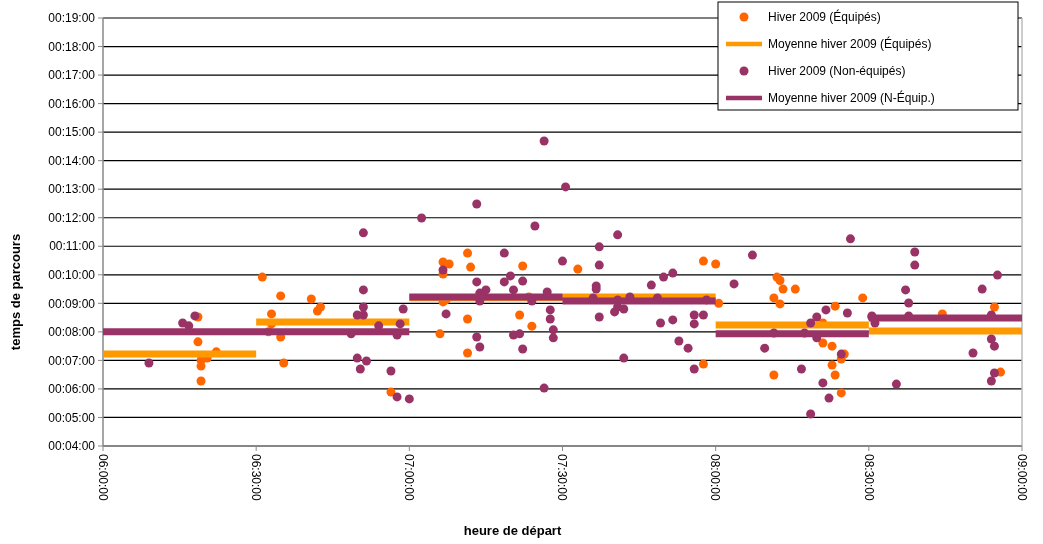 The width and height of the screenshot is (1043, 544). I want to click on legend-label: Moyenne hiver 2009 (N-Équip.), so click(851, 98).